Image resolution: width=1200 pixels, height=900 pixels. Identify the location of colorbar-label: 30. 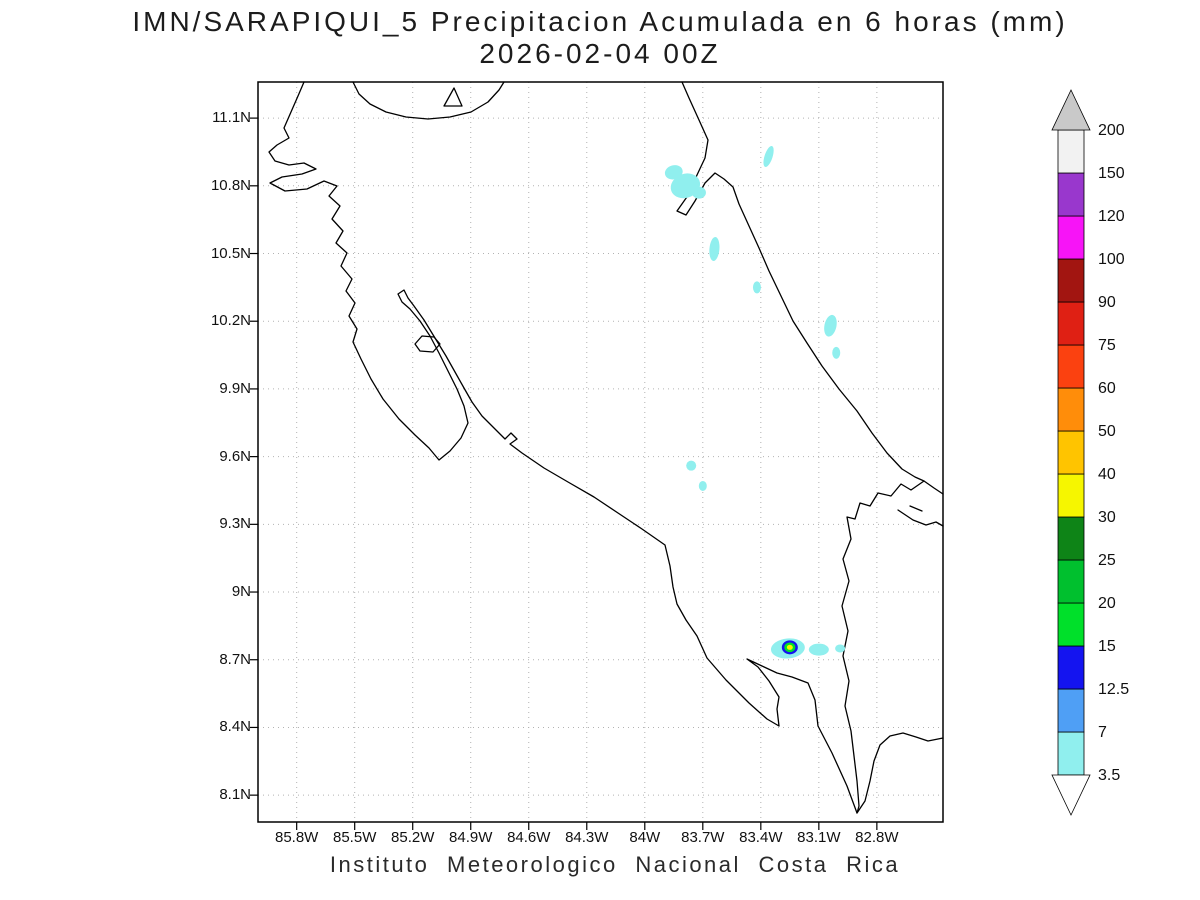
(1107, 517).